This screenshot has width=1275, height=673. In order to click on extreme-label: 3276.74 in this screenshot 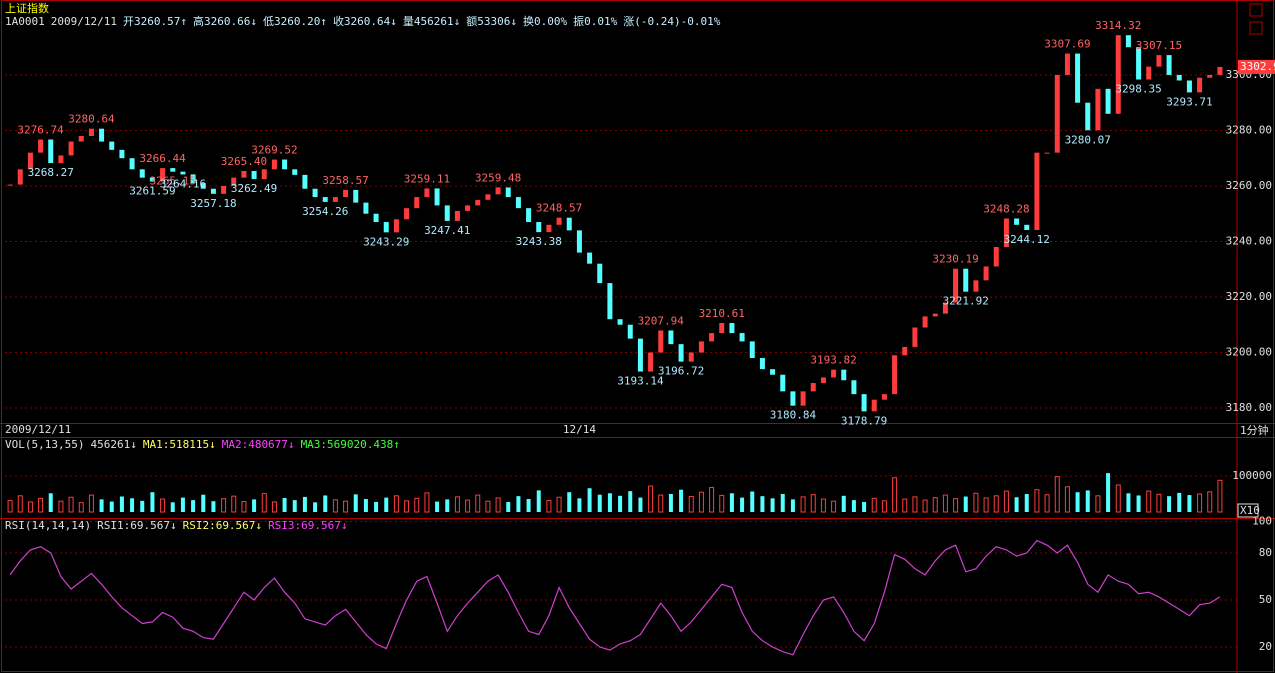, I will do `click(40, 130)`.